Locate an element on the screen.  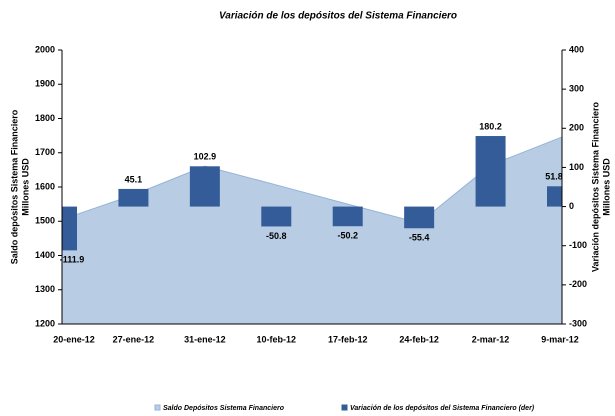
x-tick-label: 20-ene-12 is located at coordinates (74, 339).